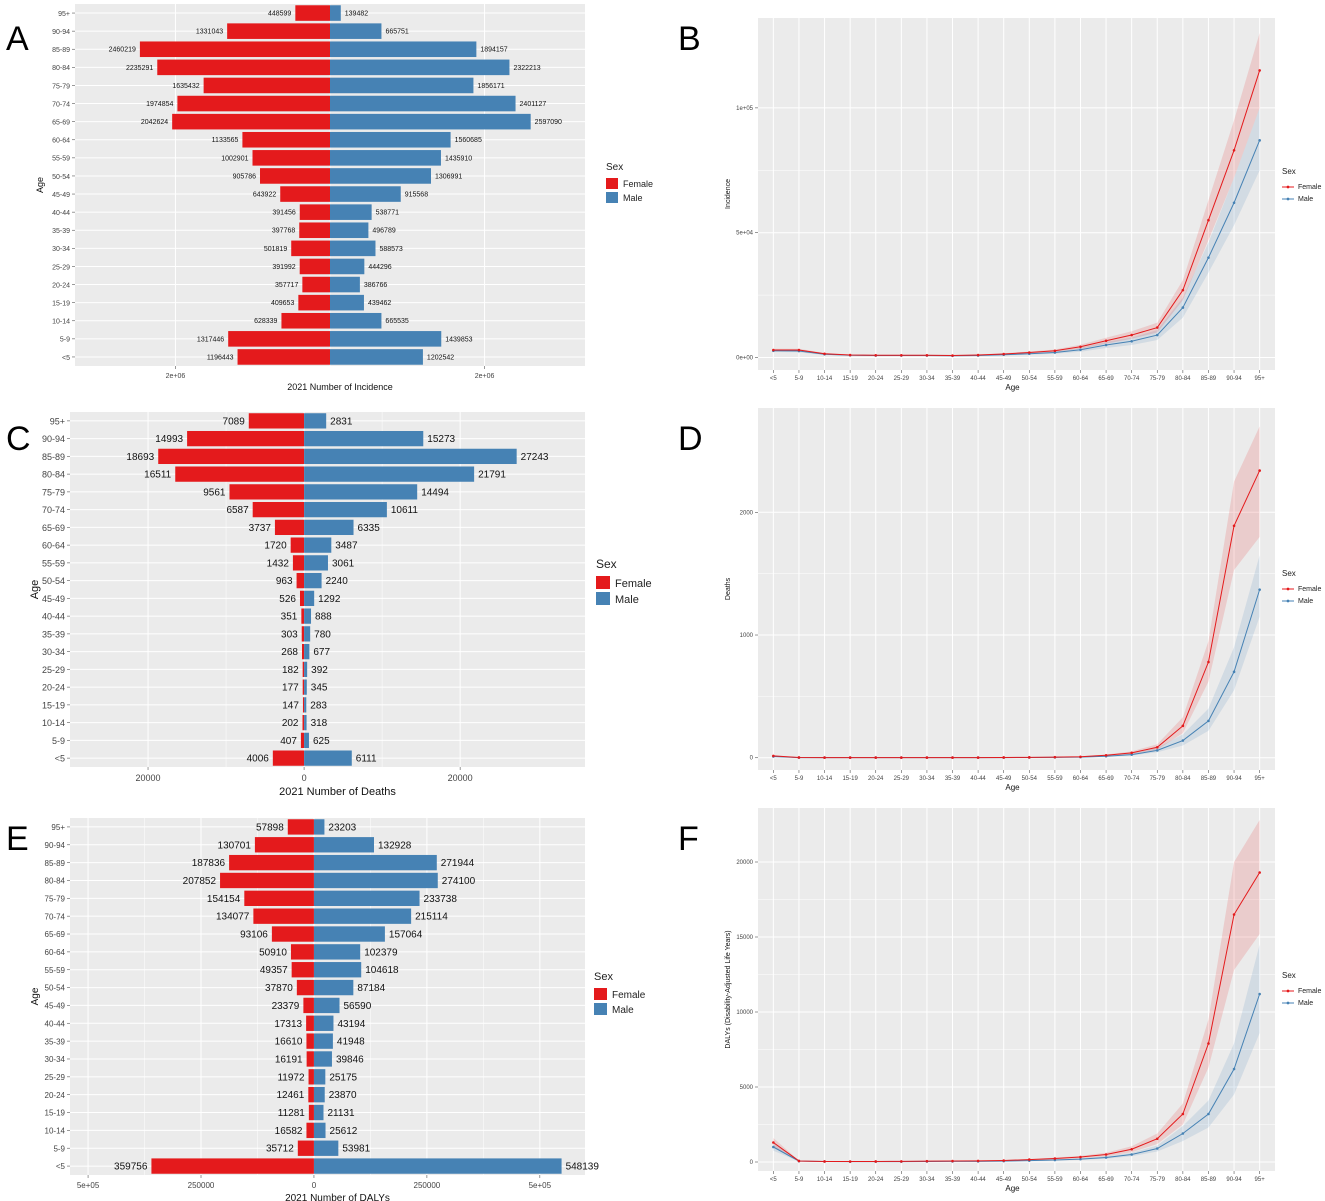 This screenshot has height=1201, width=1325. Describe the element at coordinates (35, 590) in the screenshot. I see `y-axis-title: Age` at that location.